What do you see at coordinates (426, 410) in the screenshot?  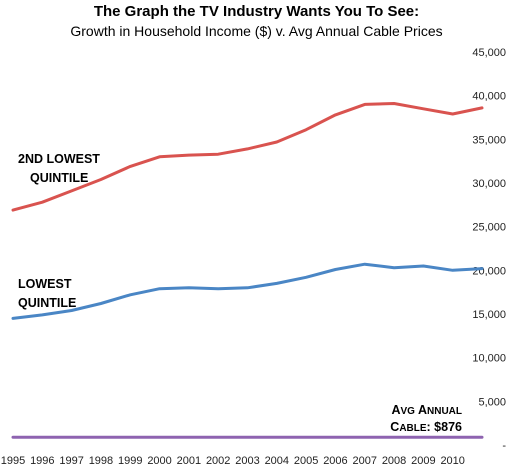 I see `annotation-line-1: AVG ANNUAL` at bounding box center [426, 410].